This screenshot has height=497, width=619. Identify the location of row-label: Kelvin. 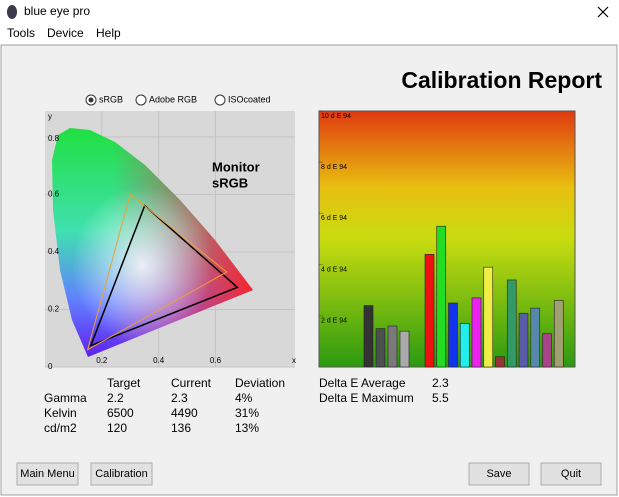
(60, 413).